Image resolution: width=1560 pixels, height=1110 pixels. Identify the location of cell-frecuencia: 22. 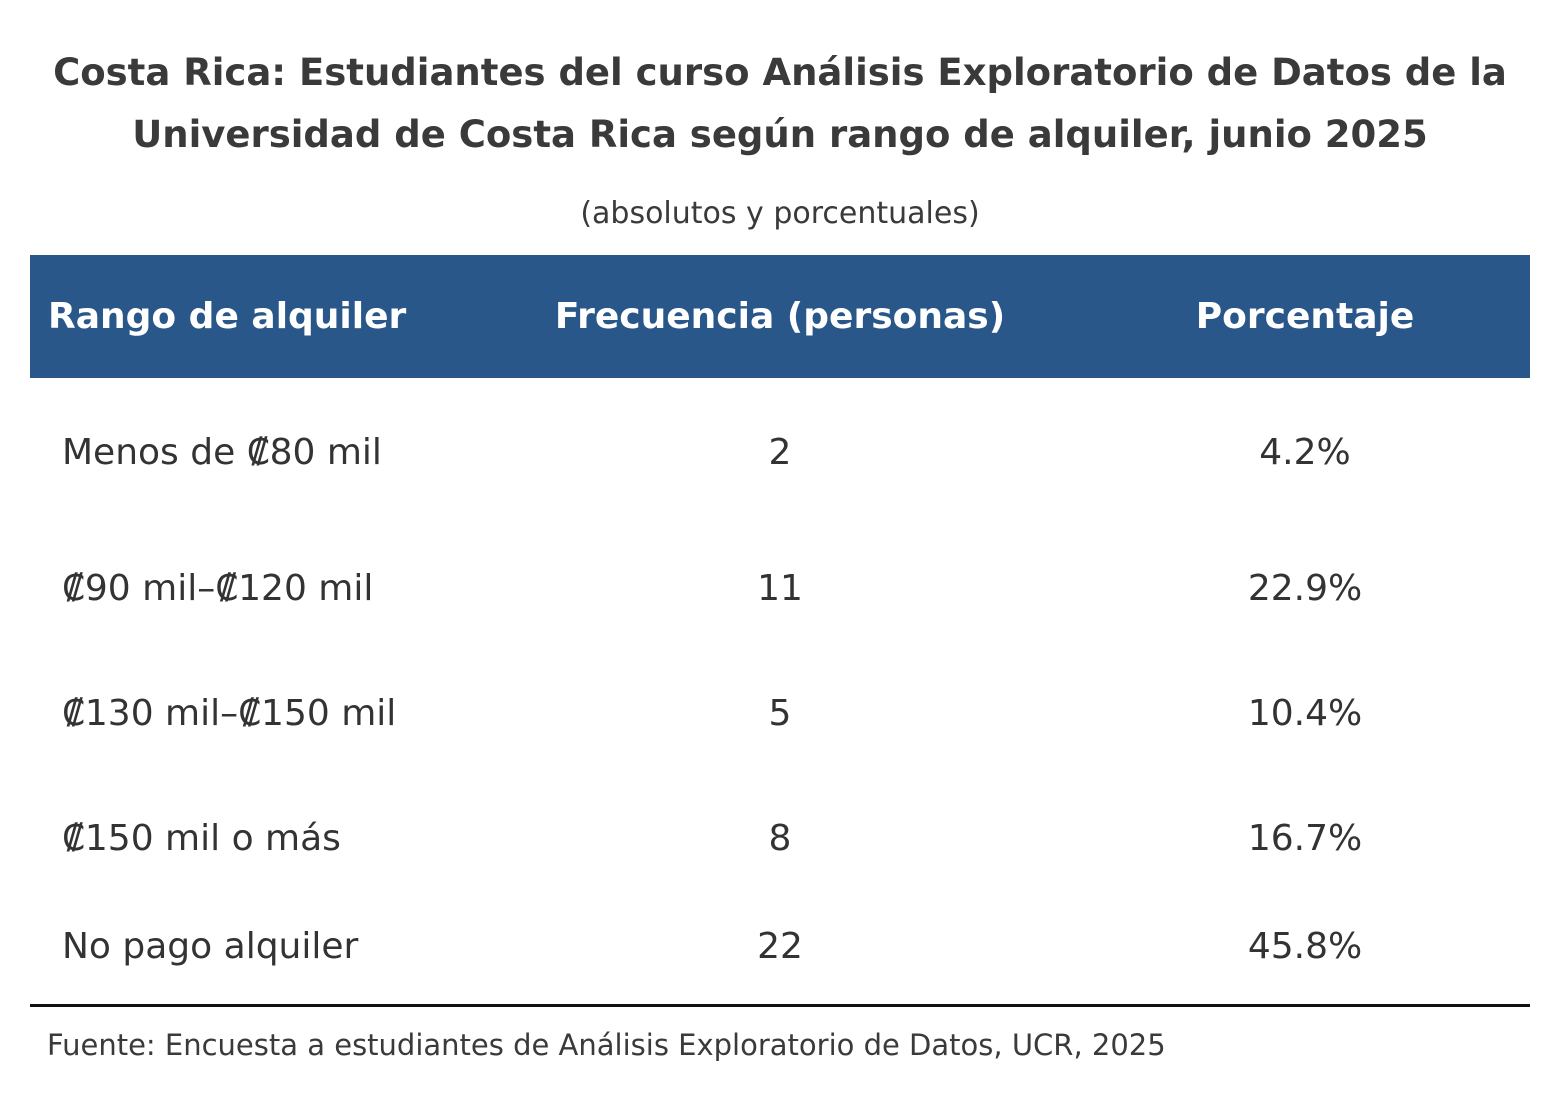
(780, 946).